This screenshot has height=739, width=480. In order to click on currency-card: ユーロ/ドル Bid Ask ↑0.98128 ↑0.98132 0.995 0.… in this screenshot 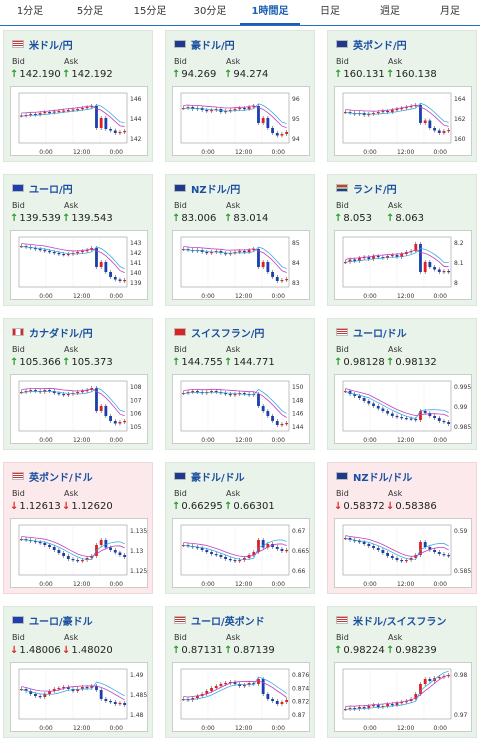, I will do `click(402, 384)`.